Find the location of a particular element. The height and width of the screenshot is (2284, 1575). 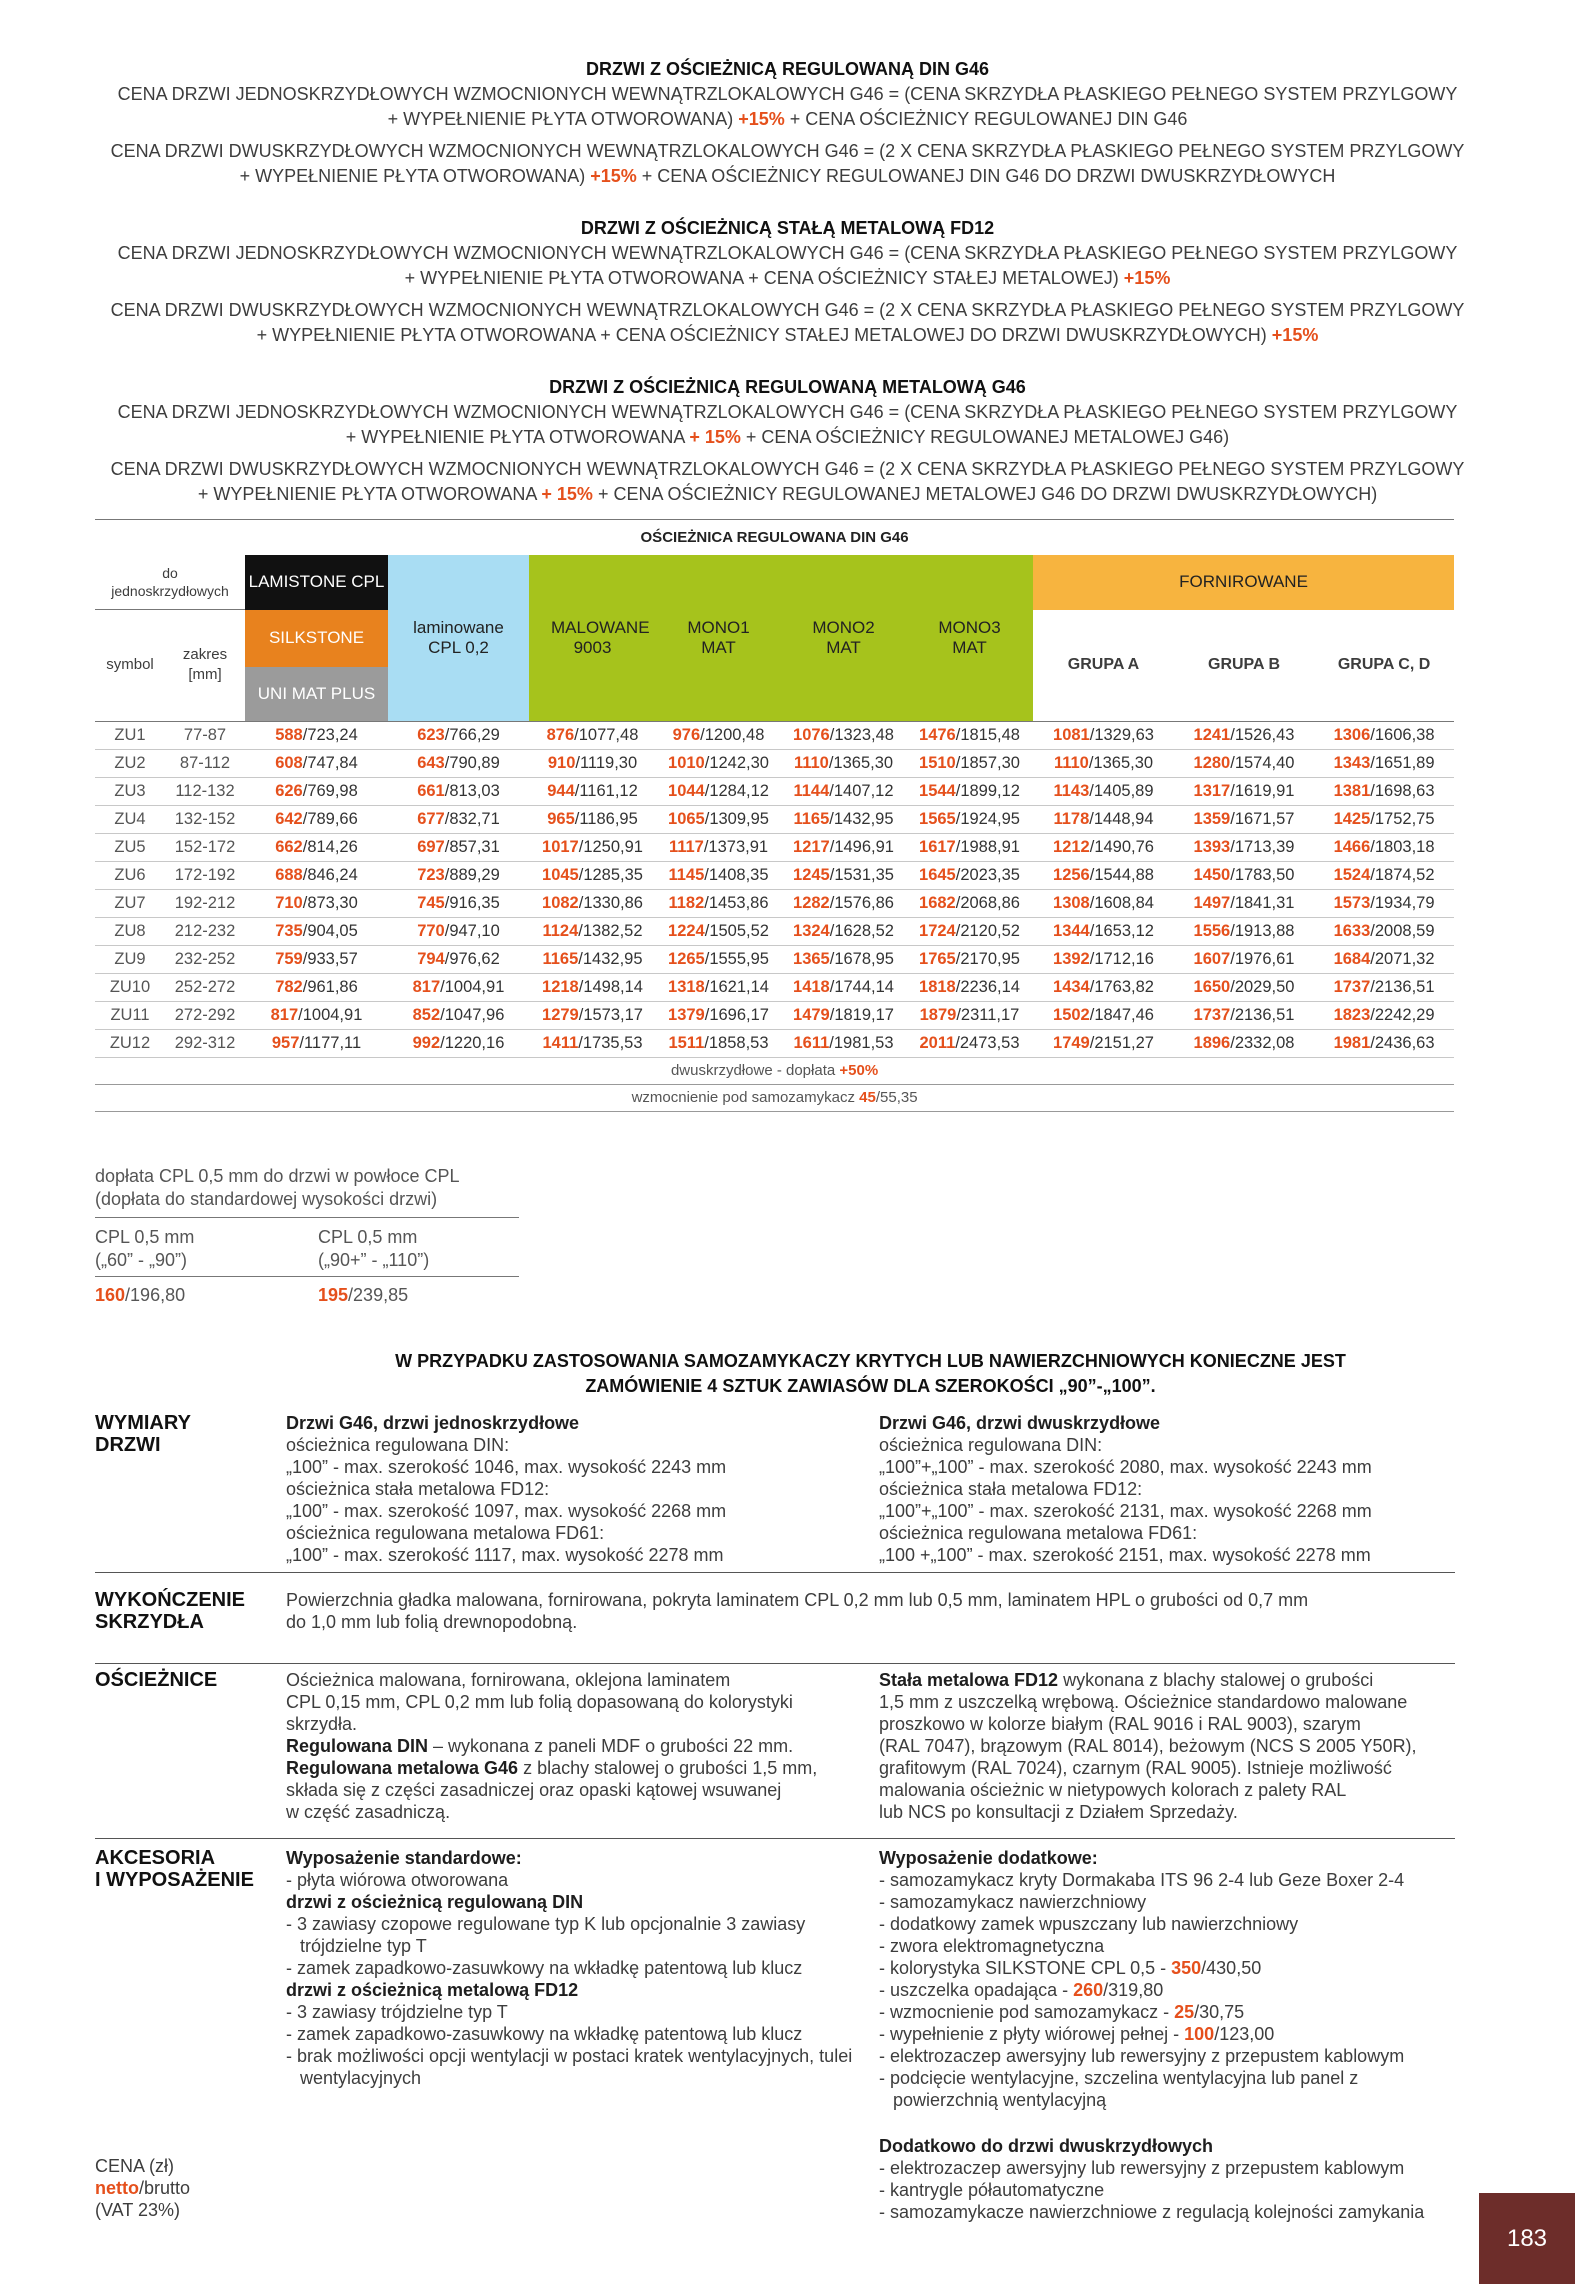

price-cell: 1178/1448,94 is located at coordinates (1103, 819).